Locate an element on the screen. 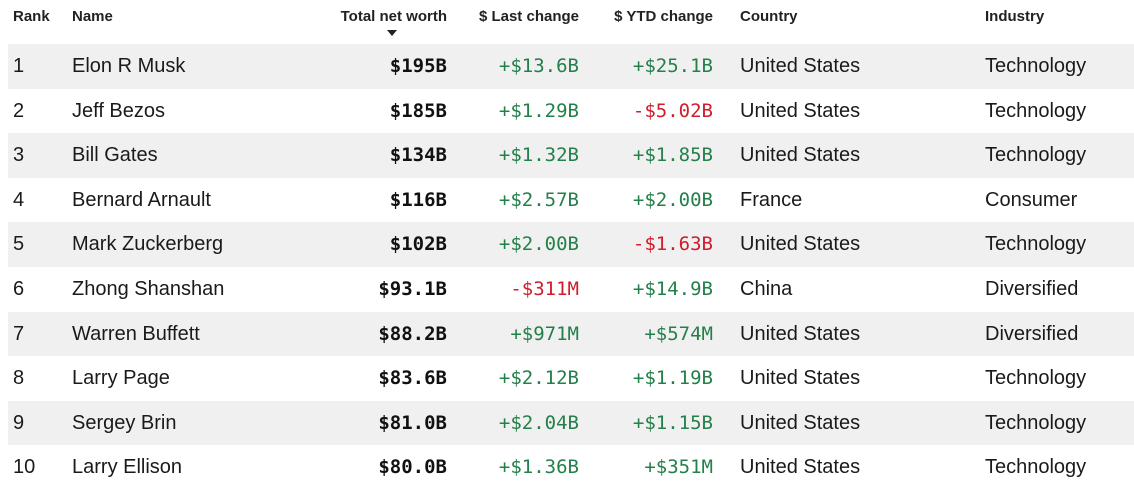 This screenshot has width=1134, height=492. last-change-cell: +$2.04B is located at coordinates (538, 422).